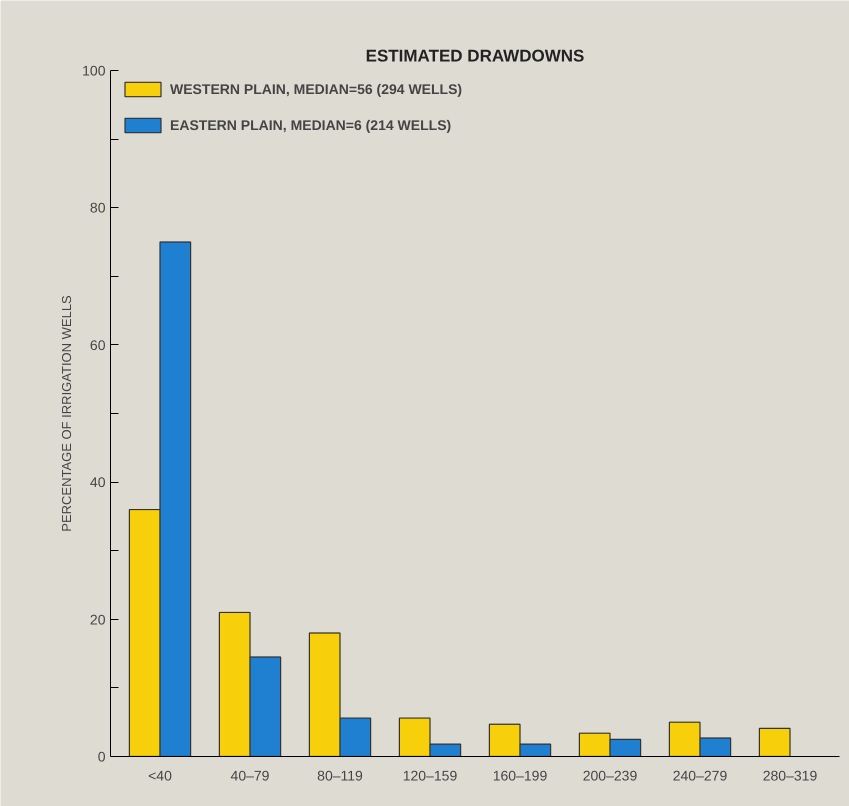 Image resolution: width=849 pixels, height=806 pixels. Describe the element at coordinates (66, 413) in the screenshot. I see `y-axis-title: PERCENTAGE OF IRRIGATION WELLS` at that location.